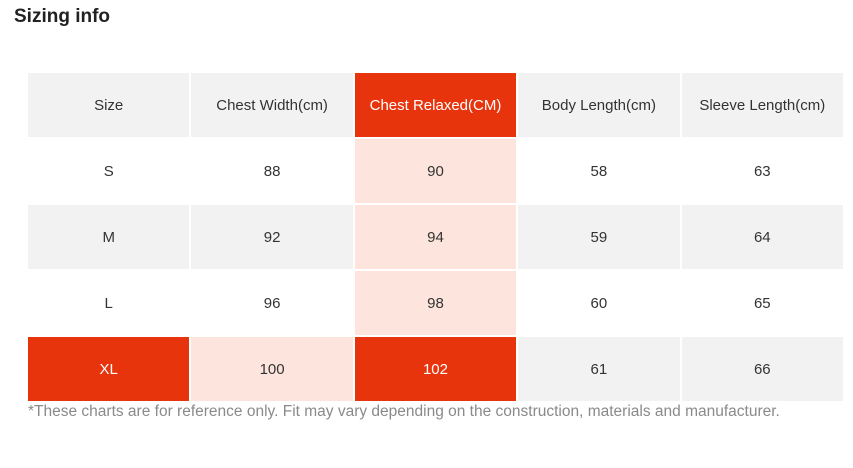  Describe the element at coordinates (272, 303) in the screenshot. I see `table-cell: 96` at that location.